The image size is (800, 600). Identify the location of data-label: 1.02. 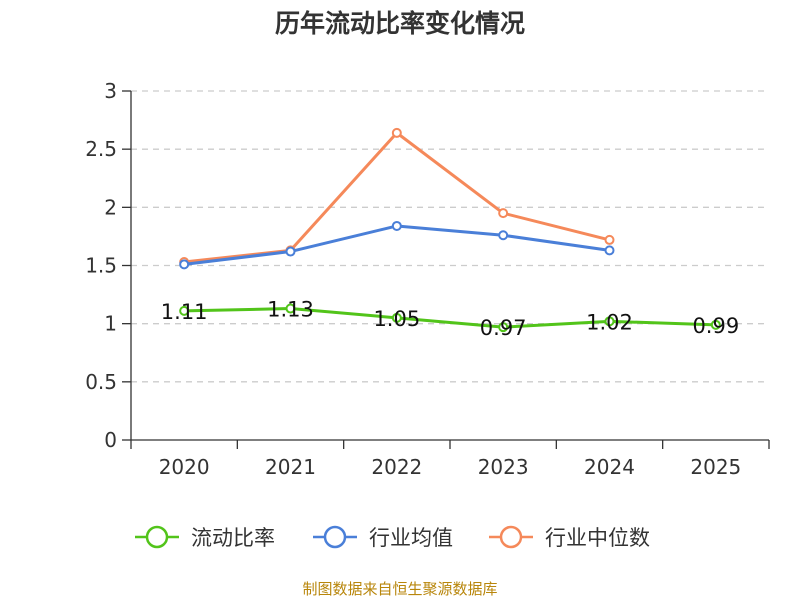
(609, 322).